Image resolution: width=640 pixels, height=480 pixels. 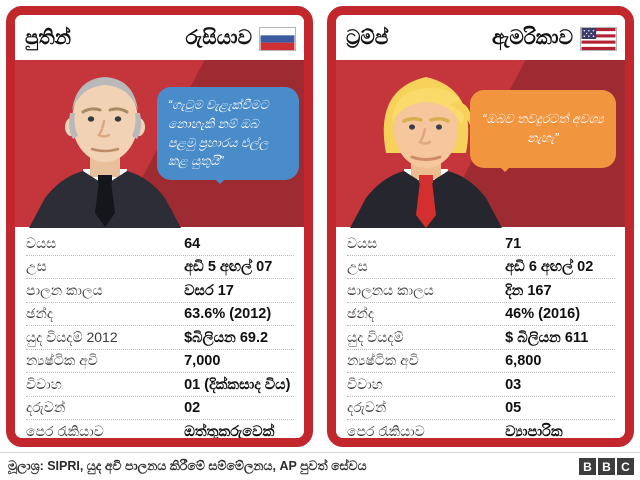 What do you see at coordinates (105, 152) in the screenshot?
I see `putin-portrait` at bounding box center [105, 152].